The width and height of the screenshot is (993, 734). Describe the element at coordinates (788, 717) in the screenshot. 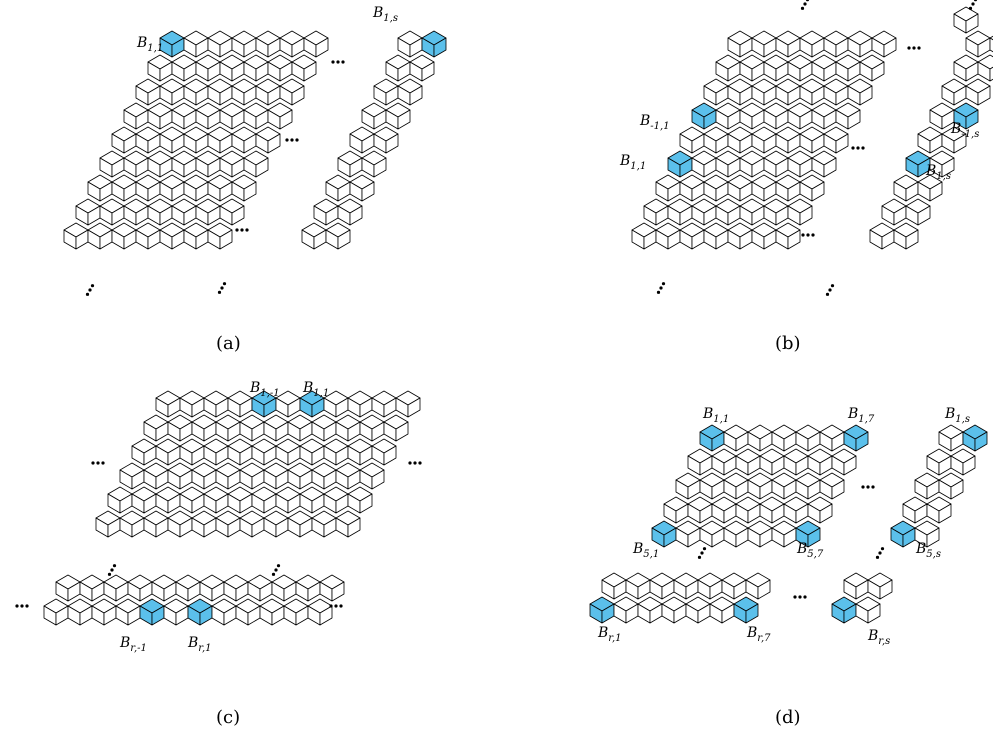

I see `caption-d: (d)` at that location.